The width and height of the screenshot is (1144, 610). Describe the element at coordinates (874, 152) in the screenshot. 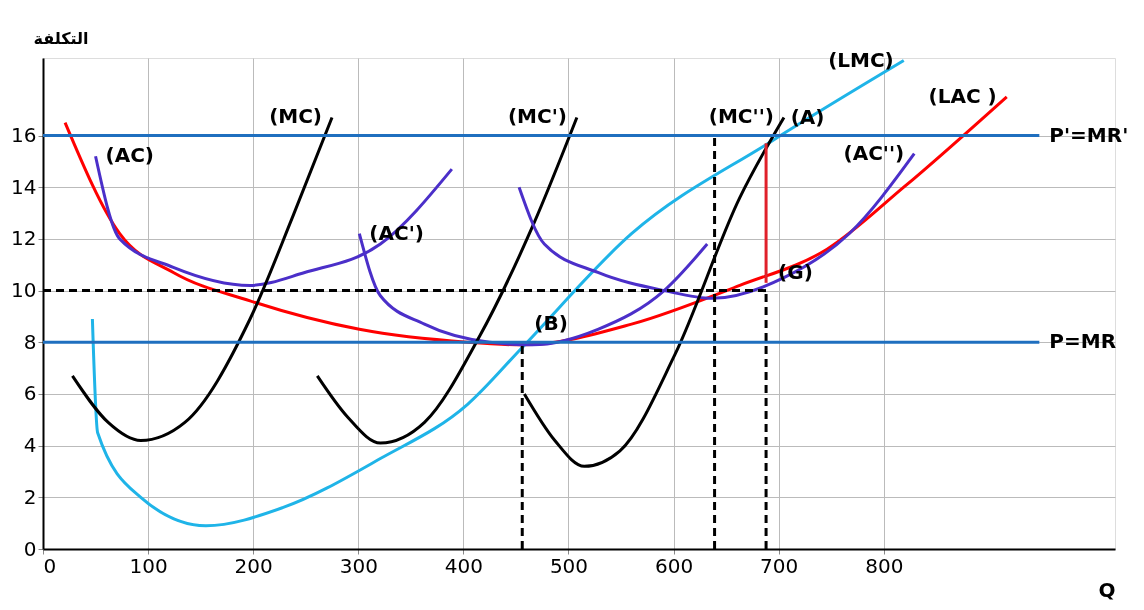

I see `series-label: (AC'')` at that location.